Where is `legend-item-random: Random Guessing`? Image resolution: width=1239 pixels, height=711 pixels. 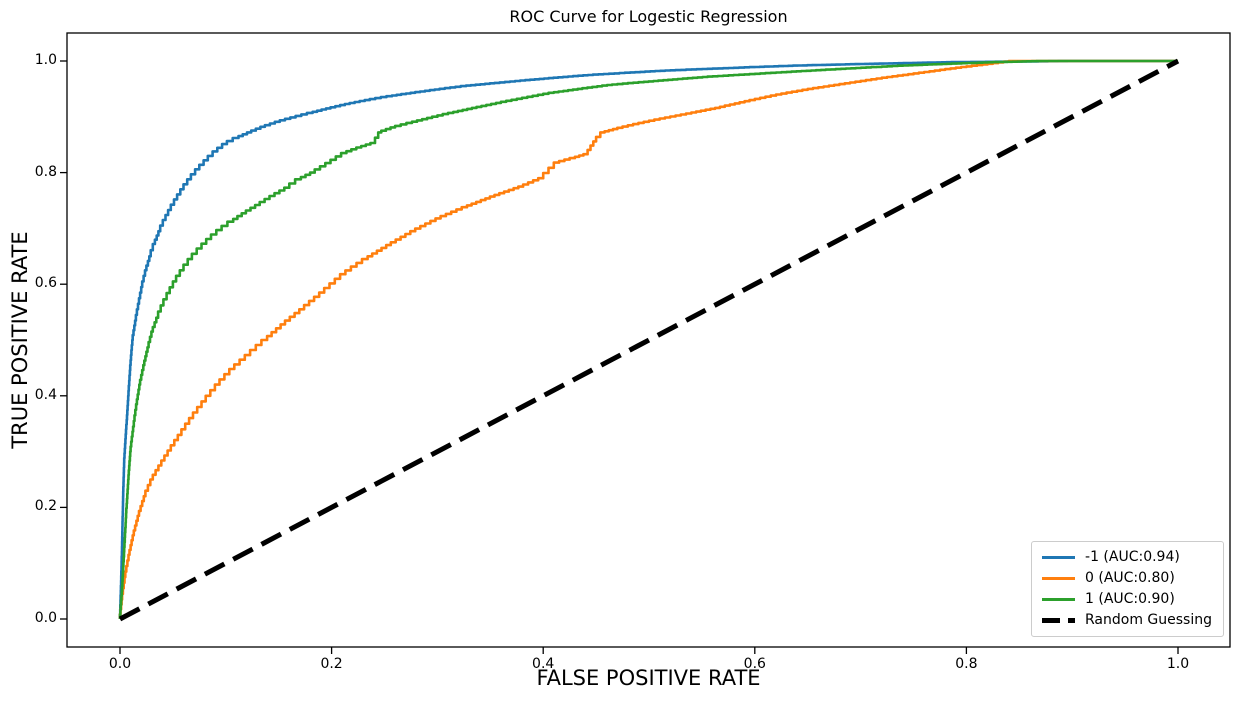 legend-item-random: Random Guessing is located at coordinates (1127, 620).